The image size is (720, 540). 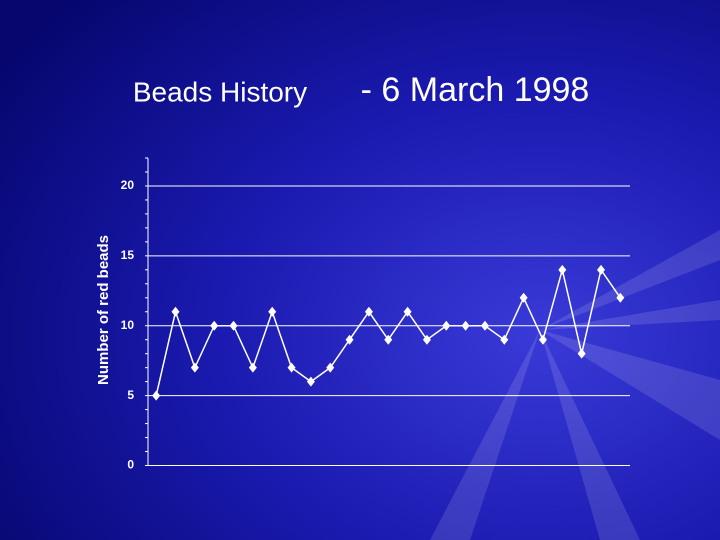 What do you see at coordinates (130, 465) in the screenshot?
I see `y-tick-label: 0` at bounding box center [130, 465].